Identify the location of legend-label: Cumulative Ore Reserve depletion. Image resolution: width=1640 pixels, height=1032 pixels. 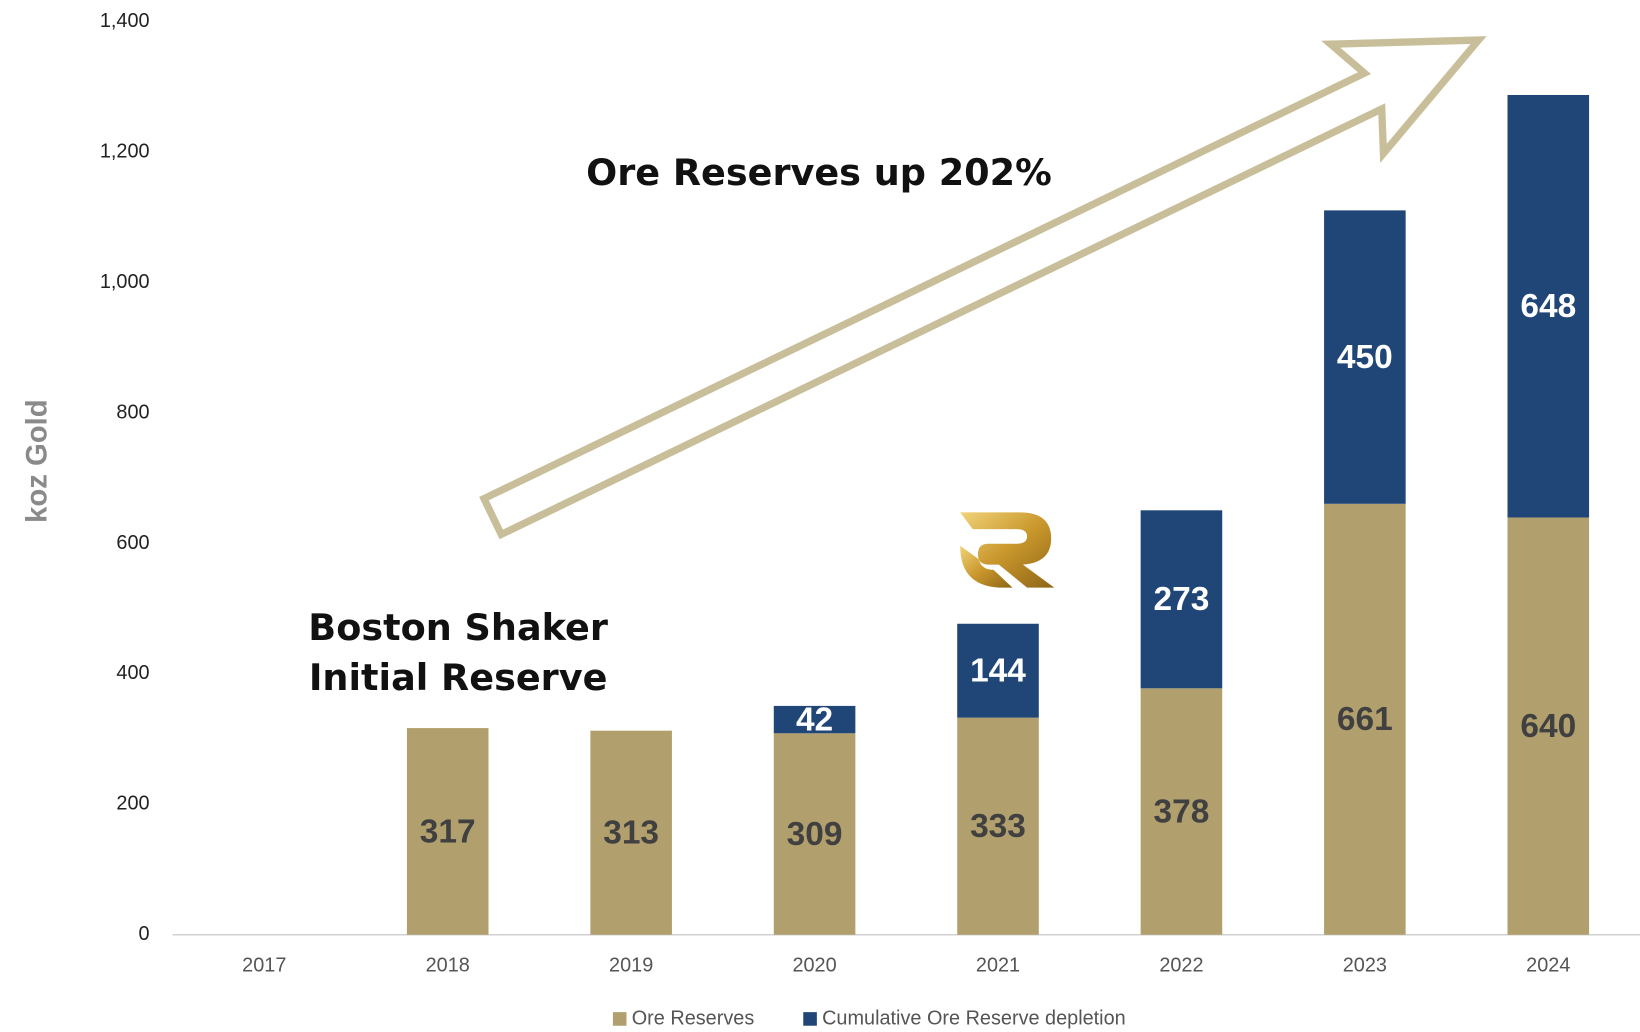
(974, 1019).